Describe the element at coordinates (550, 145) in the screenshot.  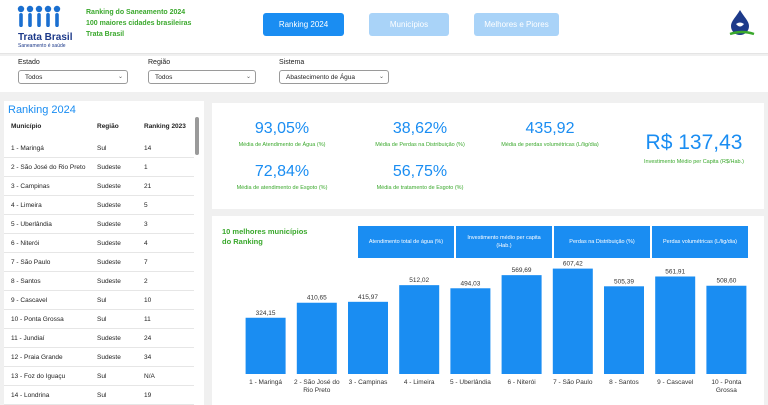
I see `kpi-label: Média de perdas volumétricas (L/lig/dia)` at that location.